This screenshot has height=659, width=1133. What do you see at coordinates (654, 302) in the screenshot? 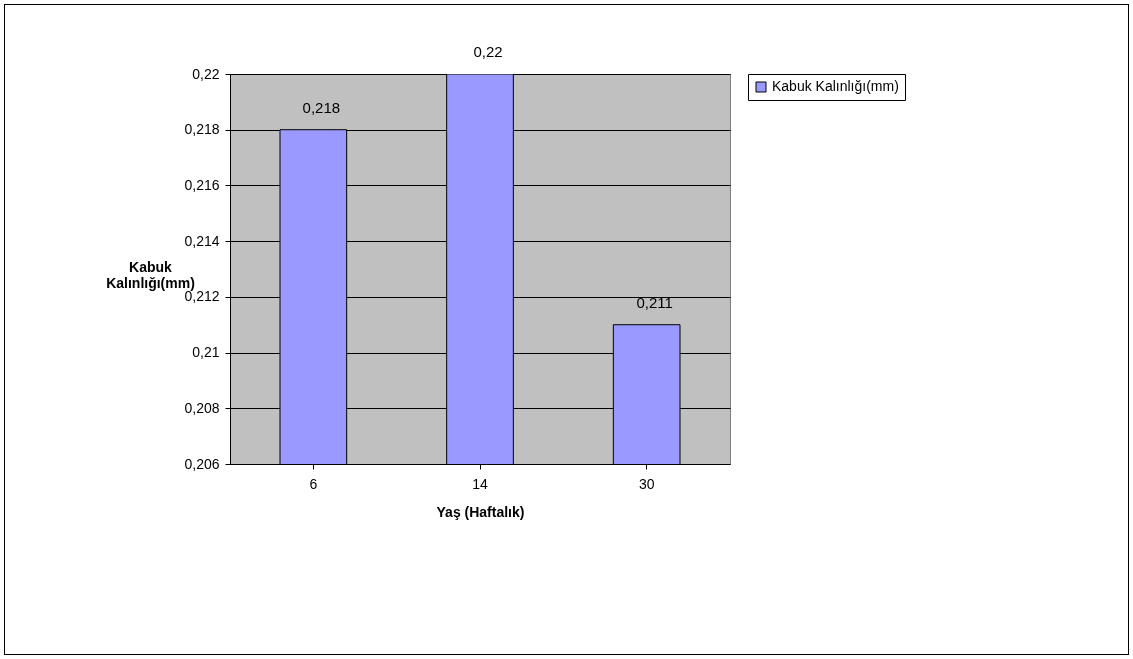
I see `data-label: 0,211` at bounding box center [654, 302].